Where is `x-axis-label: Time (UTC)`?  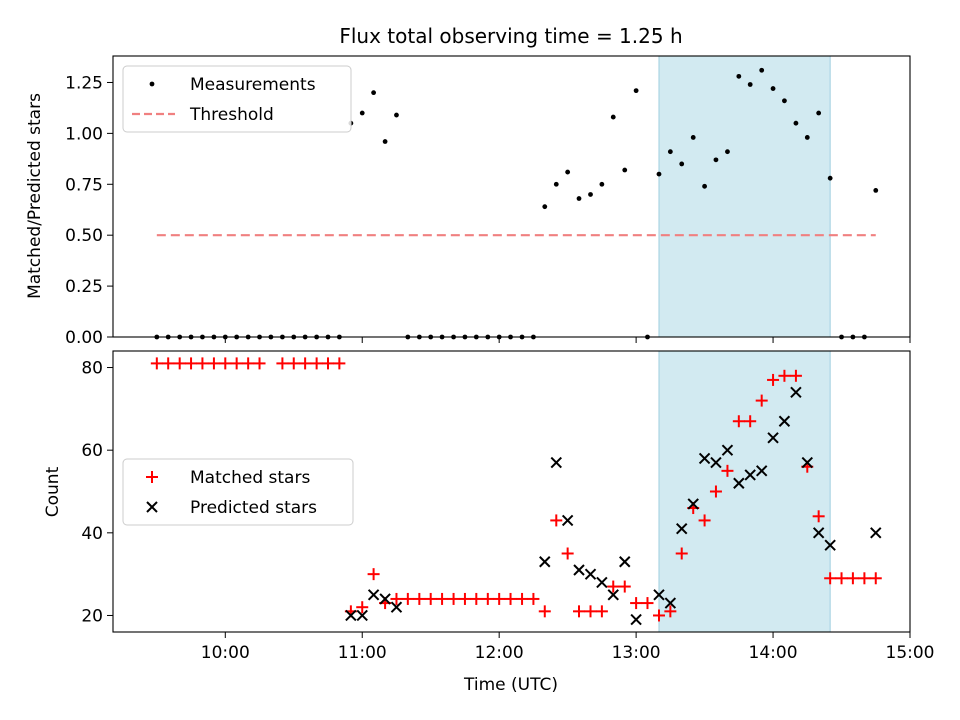
x-axis-label: Time (UTC) is located at coordinates (510, 685).